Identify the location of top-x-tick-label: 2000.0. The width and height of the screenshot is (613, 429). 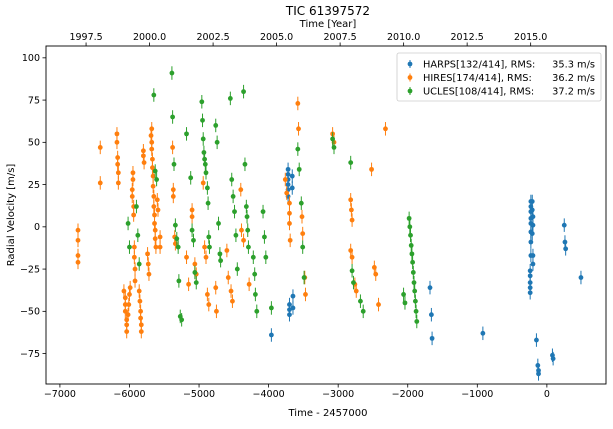
(149, 37).